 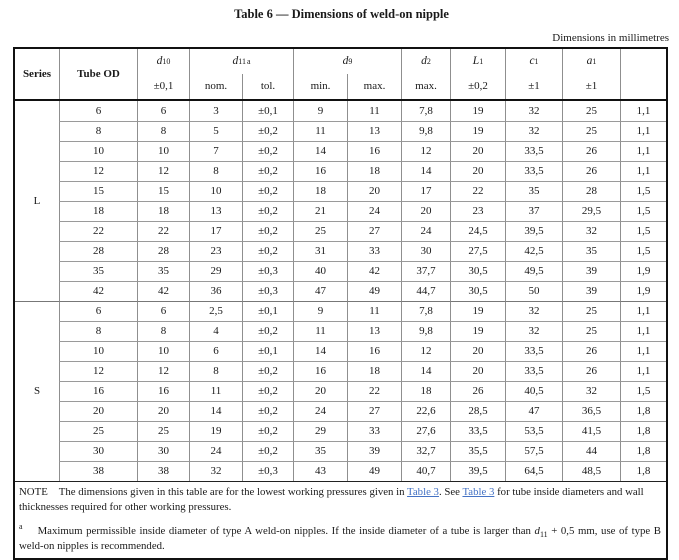 I want to click on table-cell: 42,5, so click(x=533, y=251).